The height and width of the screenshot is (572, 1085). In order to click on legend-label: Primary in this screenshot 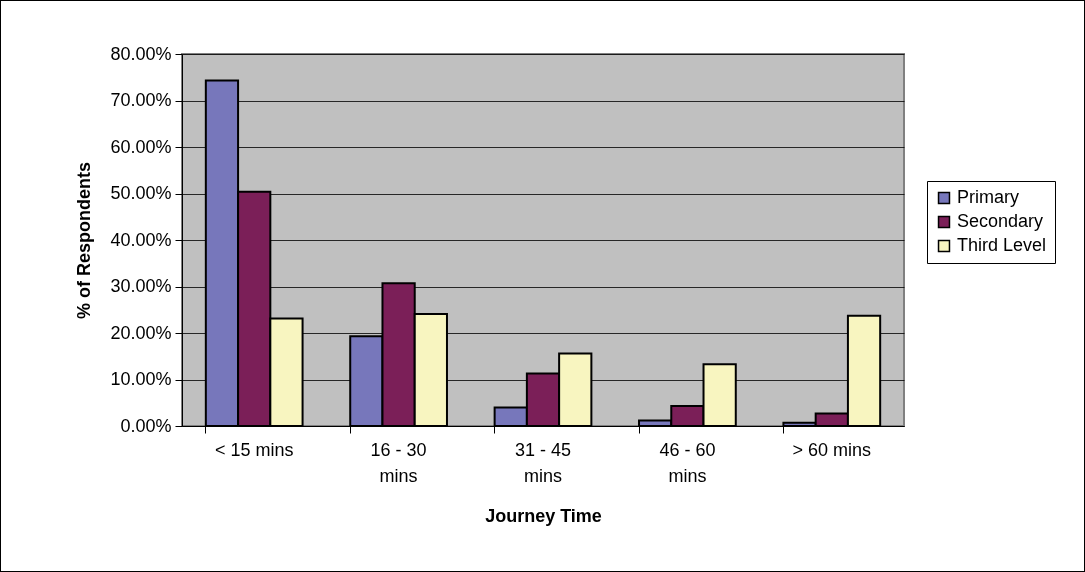, I will do `click(988, 197)`.